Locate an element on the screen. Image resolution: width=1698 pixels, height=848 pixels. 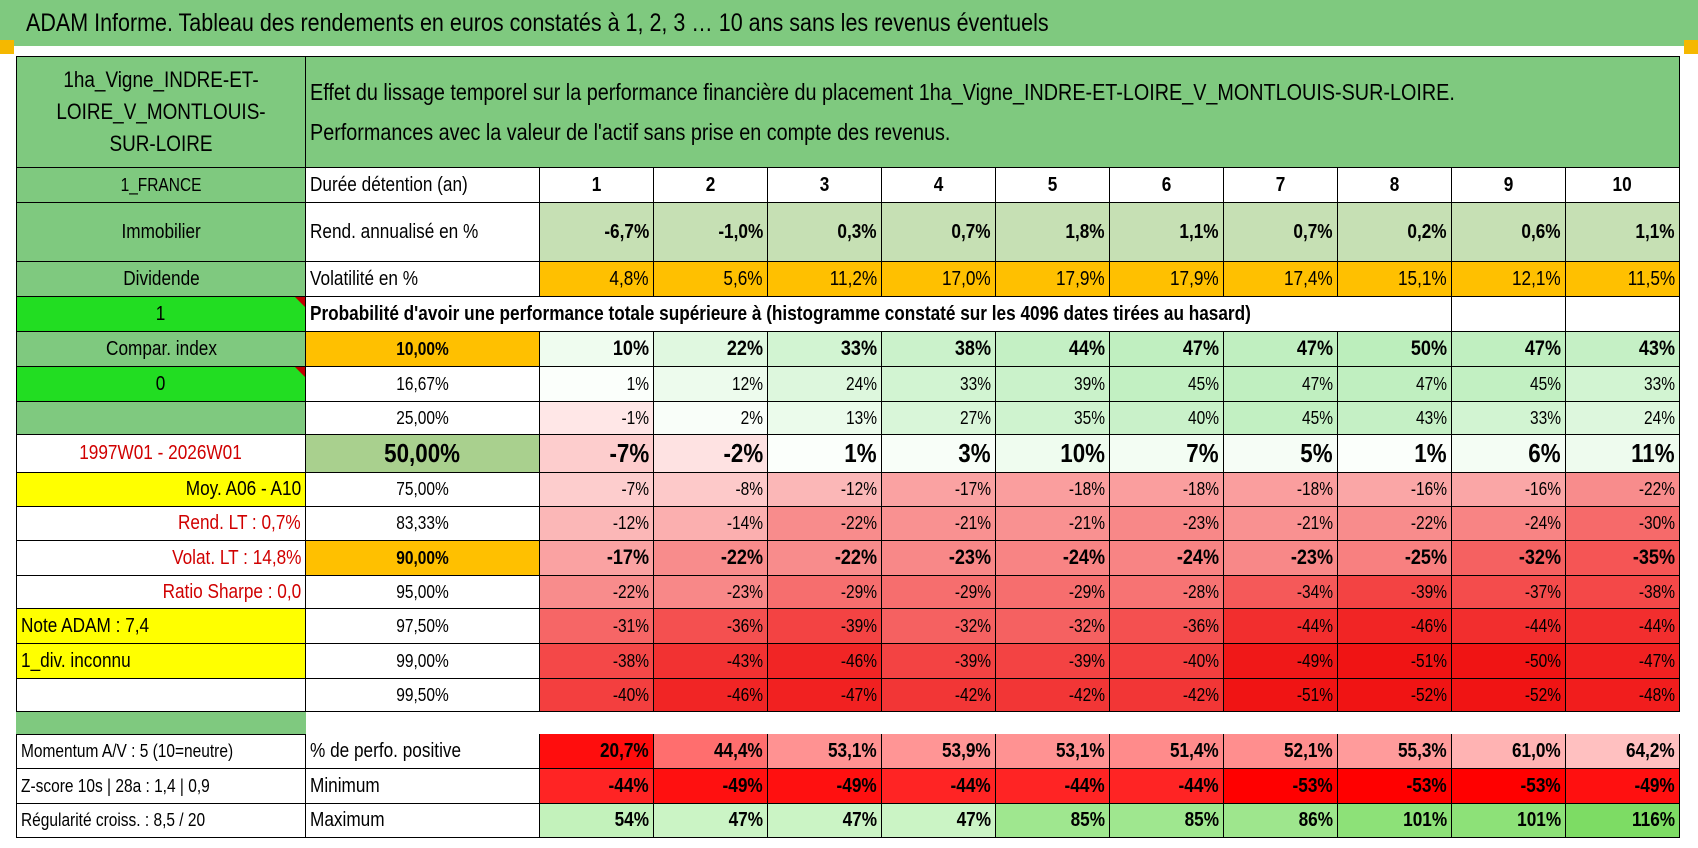
minimum-value: -53% is located at coordinates (1509, 786).